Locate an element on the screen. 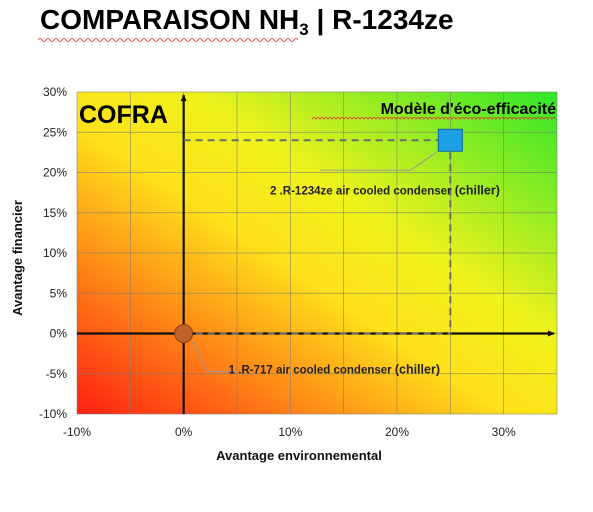 The width and height of the screenshot is (593, 512). y-tick-label: -5% is located at coordinates (57, 374).